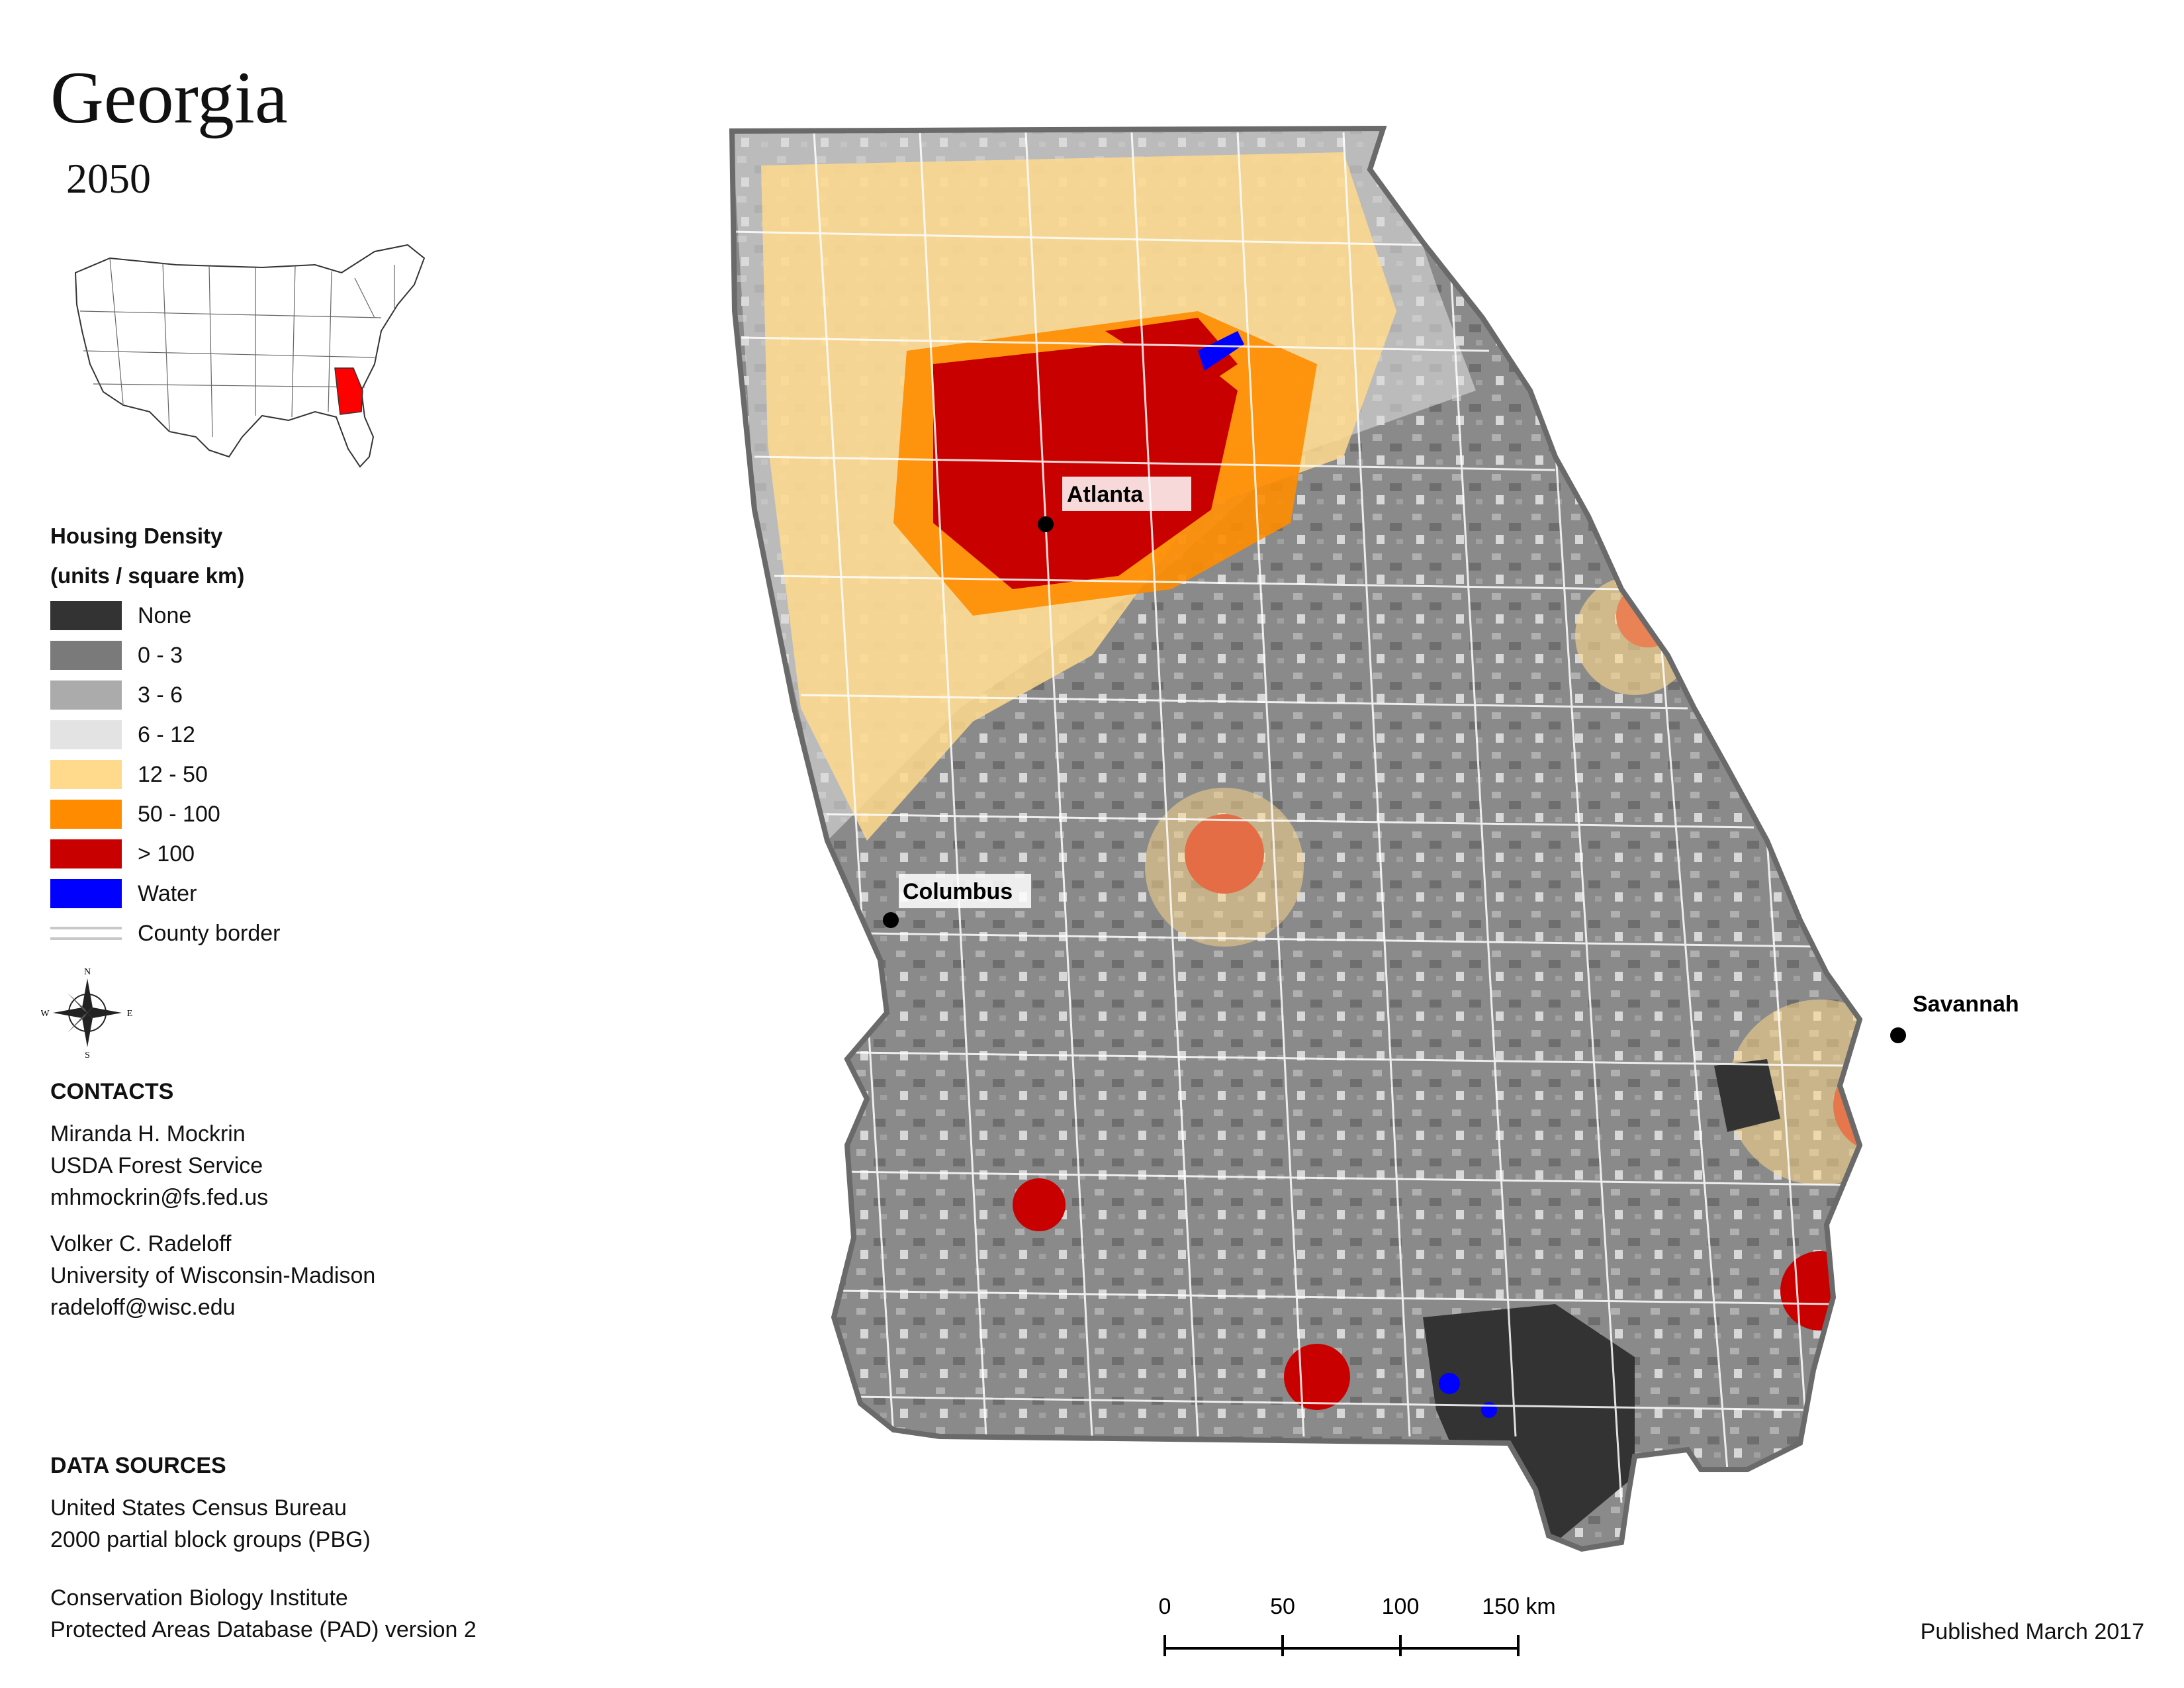  Describe the element at coordinates (210, 1539) in the screenshot. I see `source-line: 2000 partial block groups (PBG)` at that location.